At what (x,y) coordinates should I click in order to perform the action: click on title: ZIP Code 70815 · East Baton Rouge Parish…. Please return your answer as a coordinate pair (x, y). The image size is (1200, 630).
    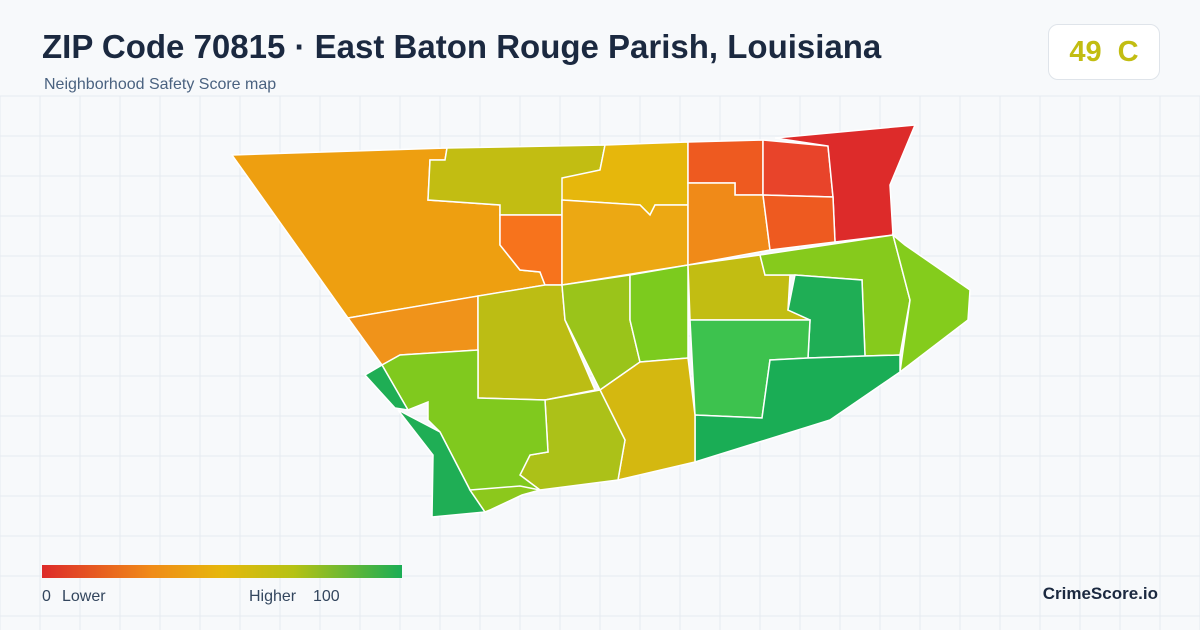
    Looking at the image, I should click on (462, 46).